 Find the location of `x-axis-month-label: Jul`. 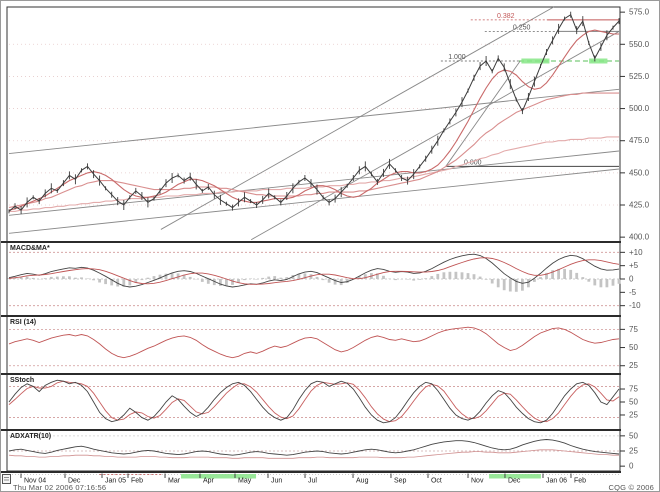

x-axis-month-label: Jul is located at coordinates (312, 481).